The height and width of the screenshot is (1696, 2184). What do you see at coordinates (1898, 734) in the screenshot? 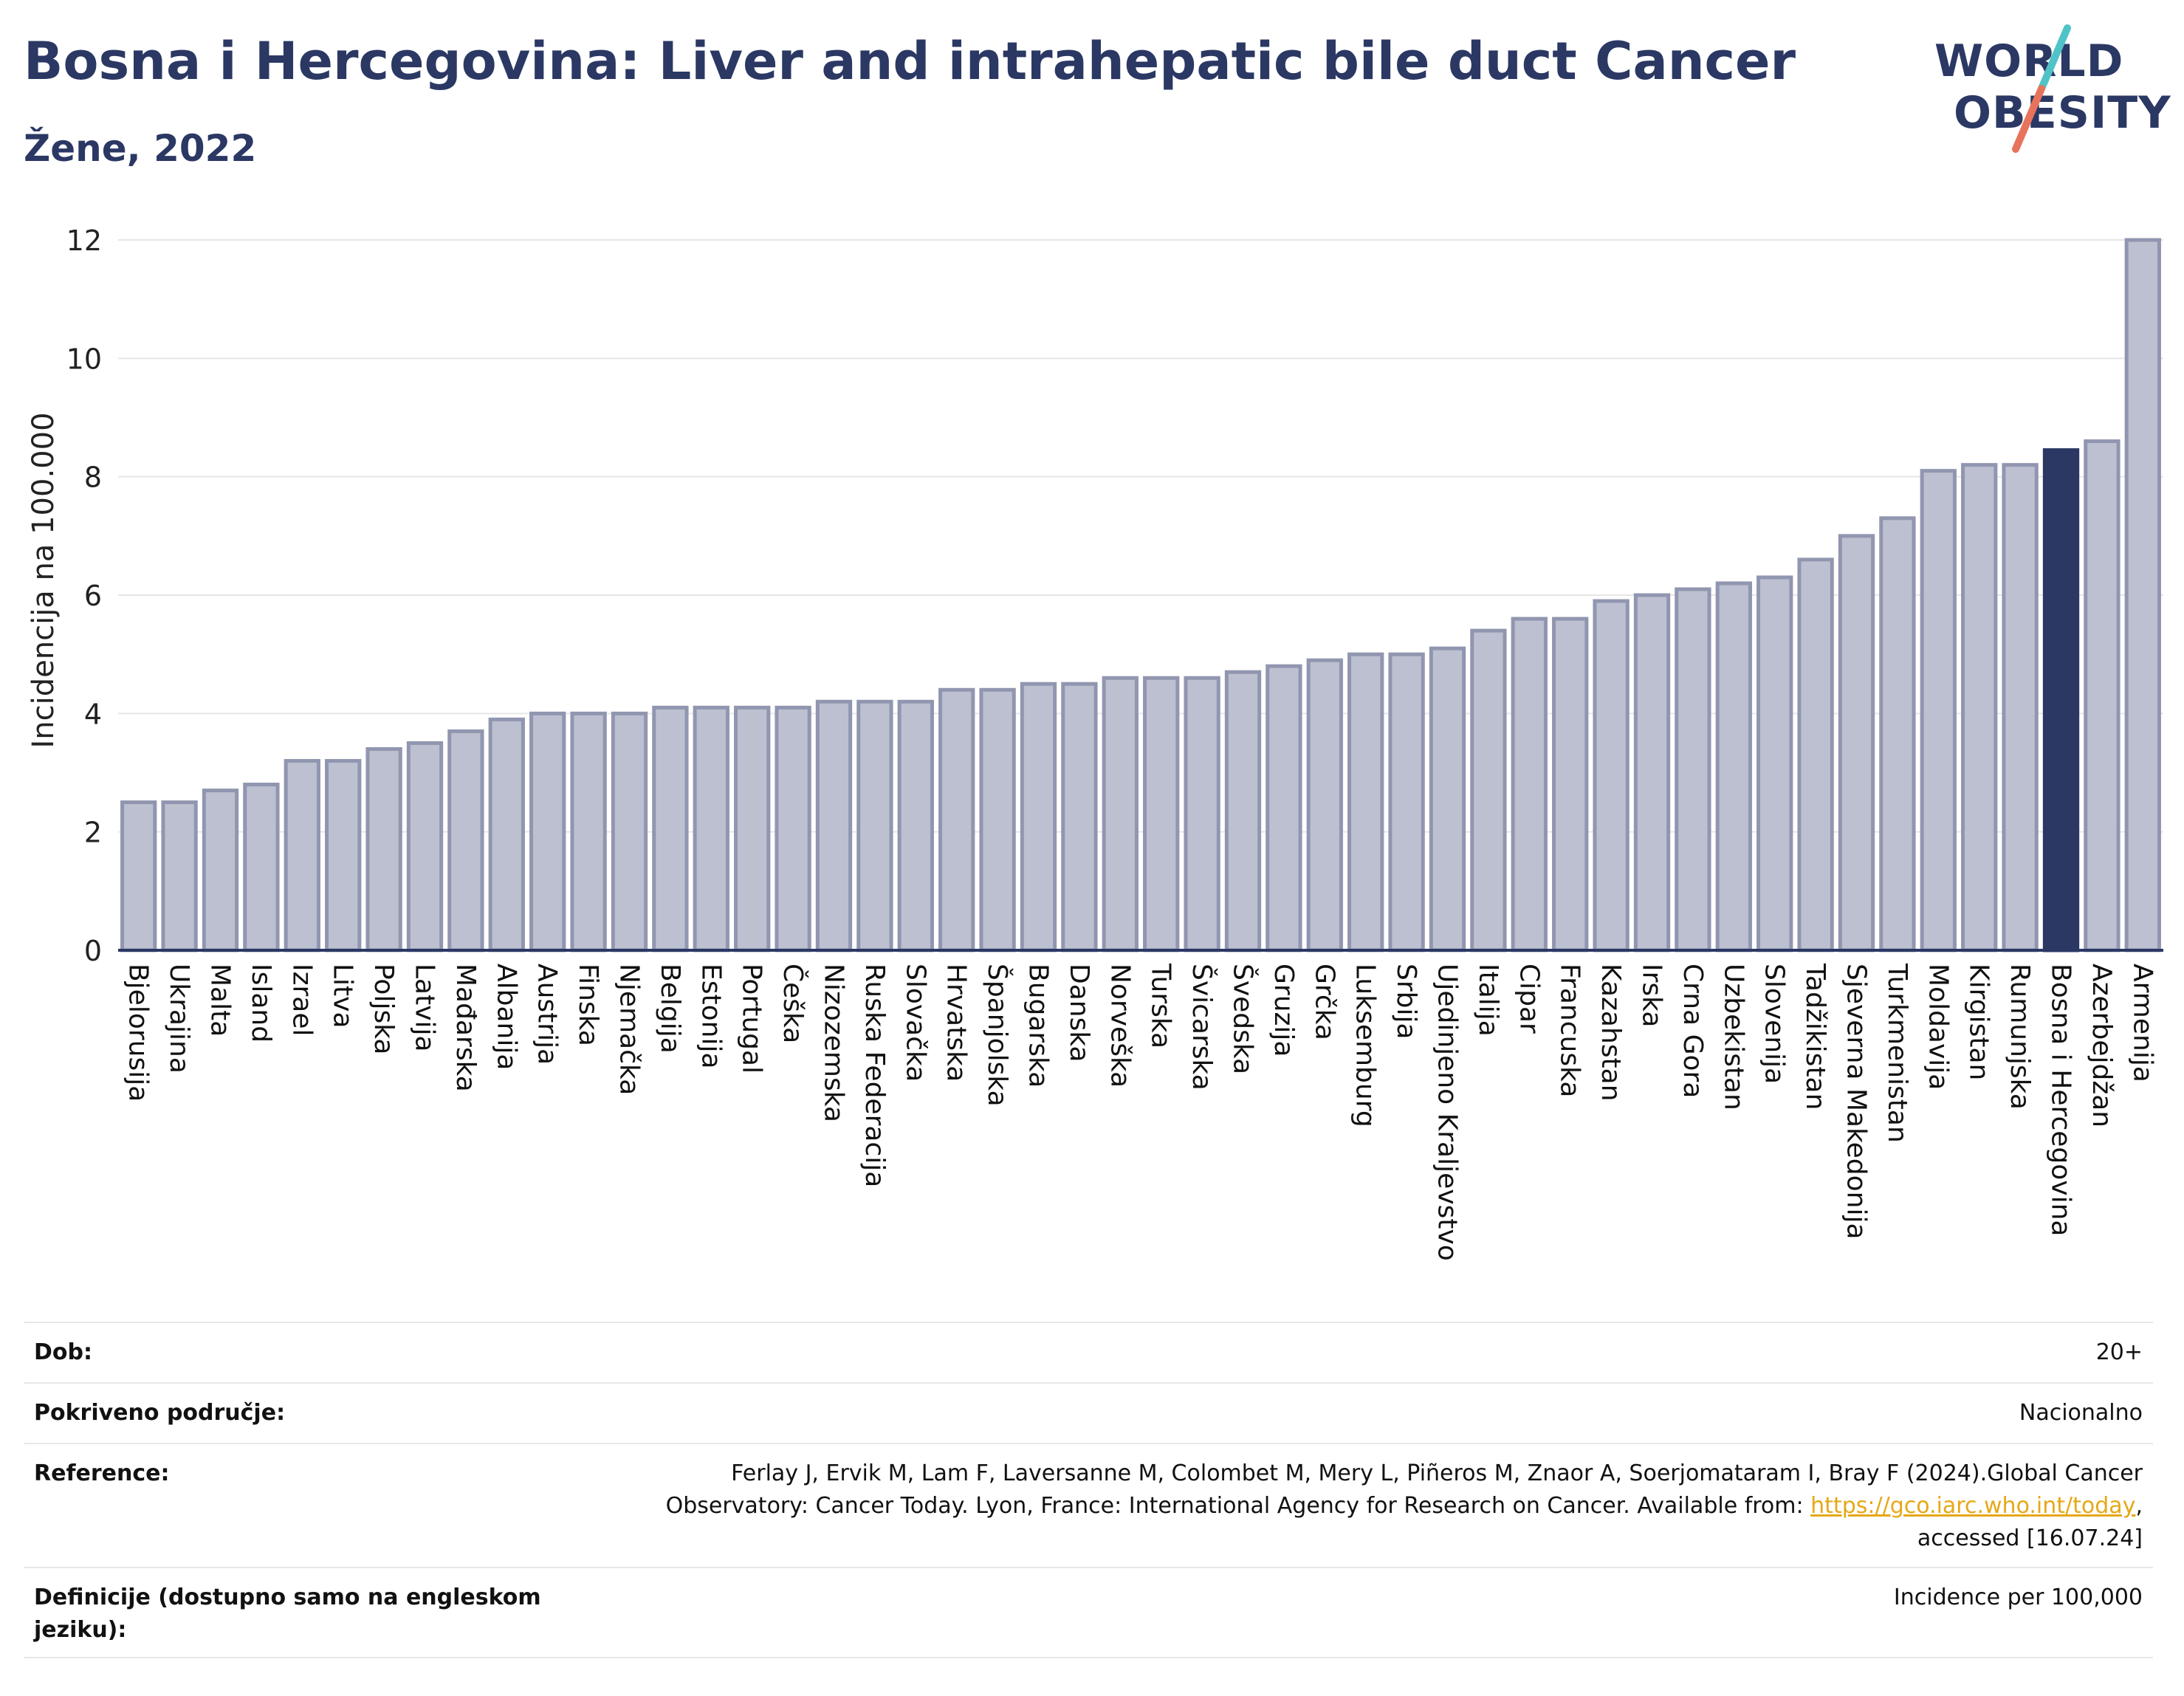
I see `bar-turkmenistan` at bounding box center [1898, 734].